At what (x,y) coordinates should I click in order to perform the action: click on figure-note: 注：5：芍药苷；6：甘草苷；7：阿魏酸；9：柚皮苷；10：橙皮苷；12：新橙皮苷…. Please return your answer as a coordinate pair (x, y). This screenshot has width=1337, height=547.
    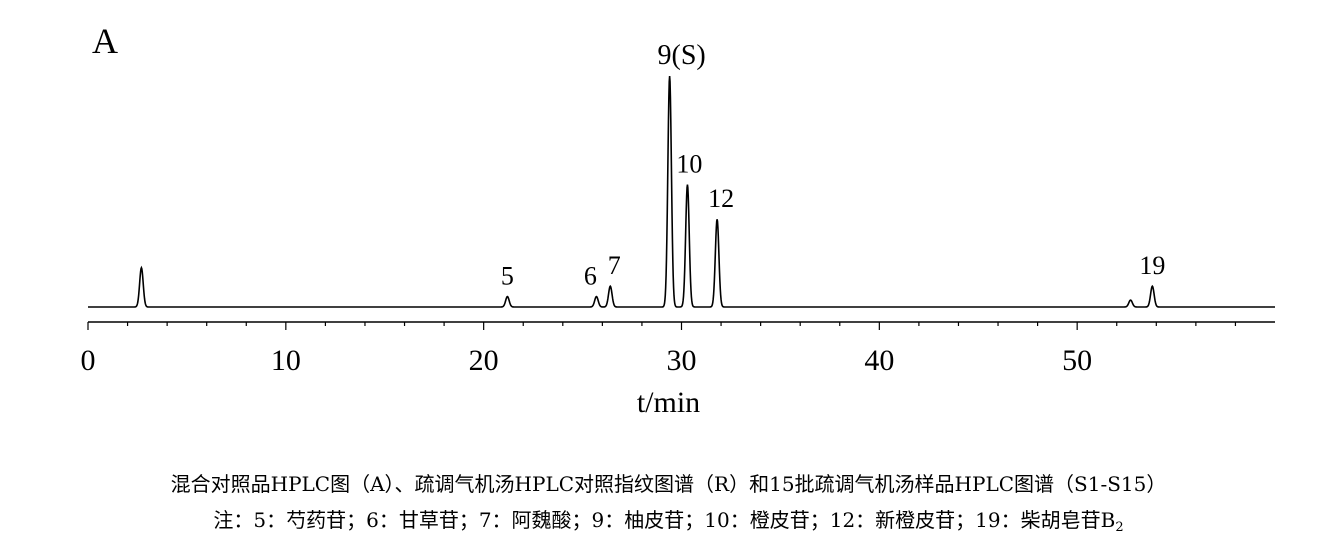
    Looking at the image, I should click on (668, 519).